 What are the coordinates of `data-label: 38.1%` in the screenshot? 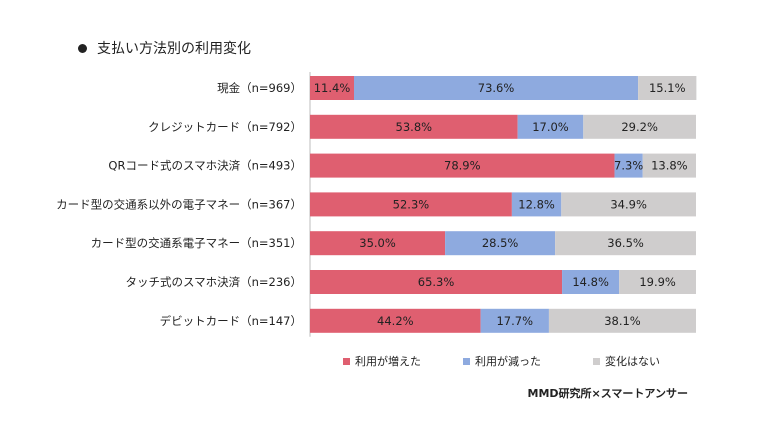 It's located at (622, 321).